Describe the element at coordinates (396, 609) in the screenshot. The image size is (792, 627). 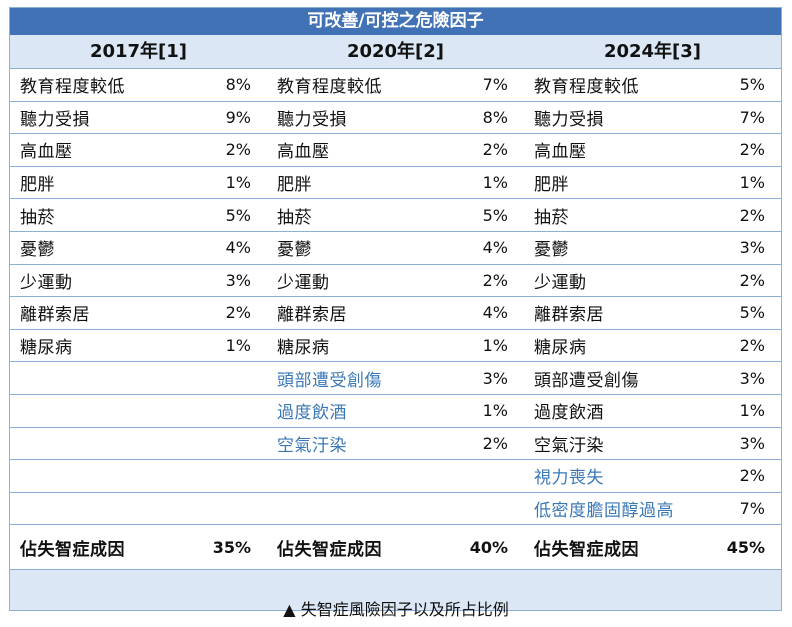
I see `figure-caption: ▲ 失智症風險因子以及所占比例` at that location.